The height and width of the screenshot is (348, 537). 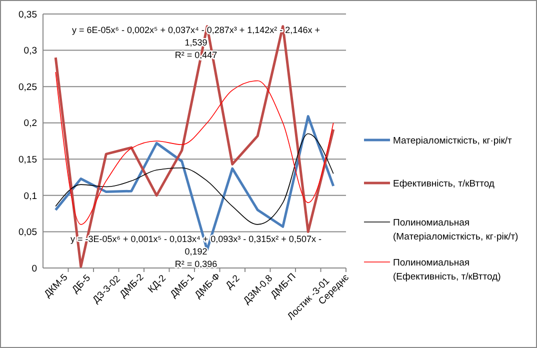 I want to click on y-tick-label: 0,05, so click(x=27, y=232).